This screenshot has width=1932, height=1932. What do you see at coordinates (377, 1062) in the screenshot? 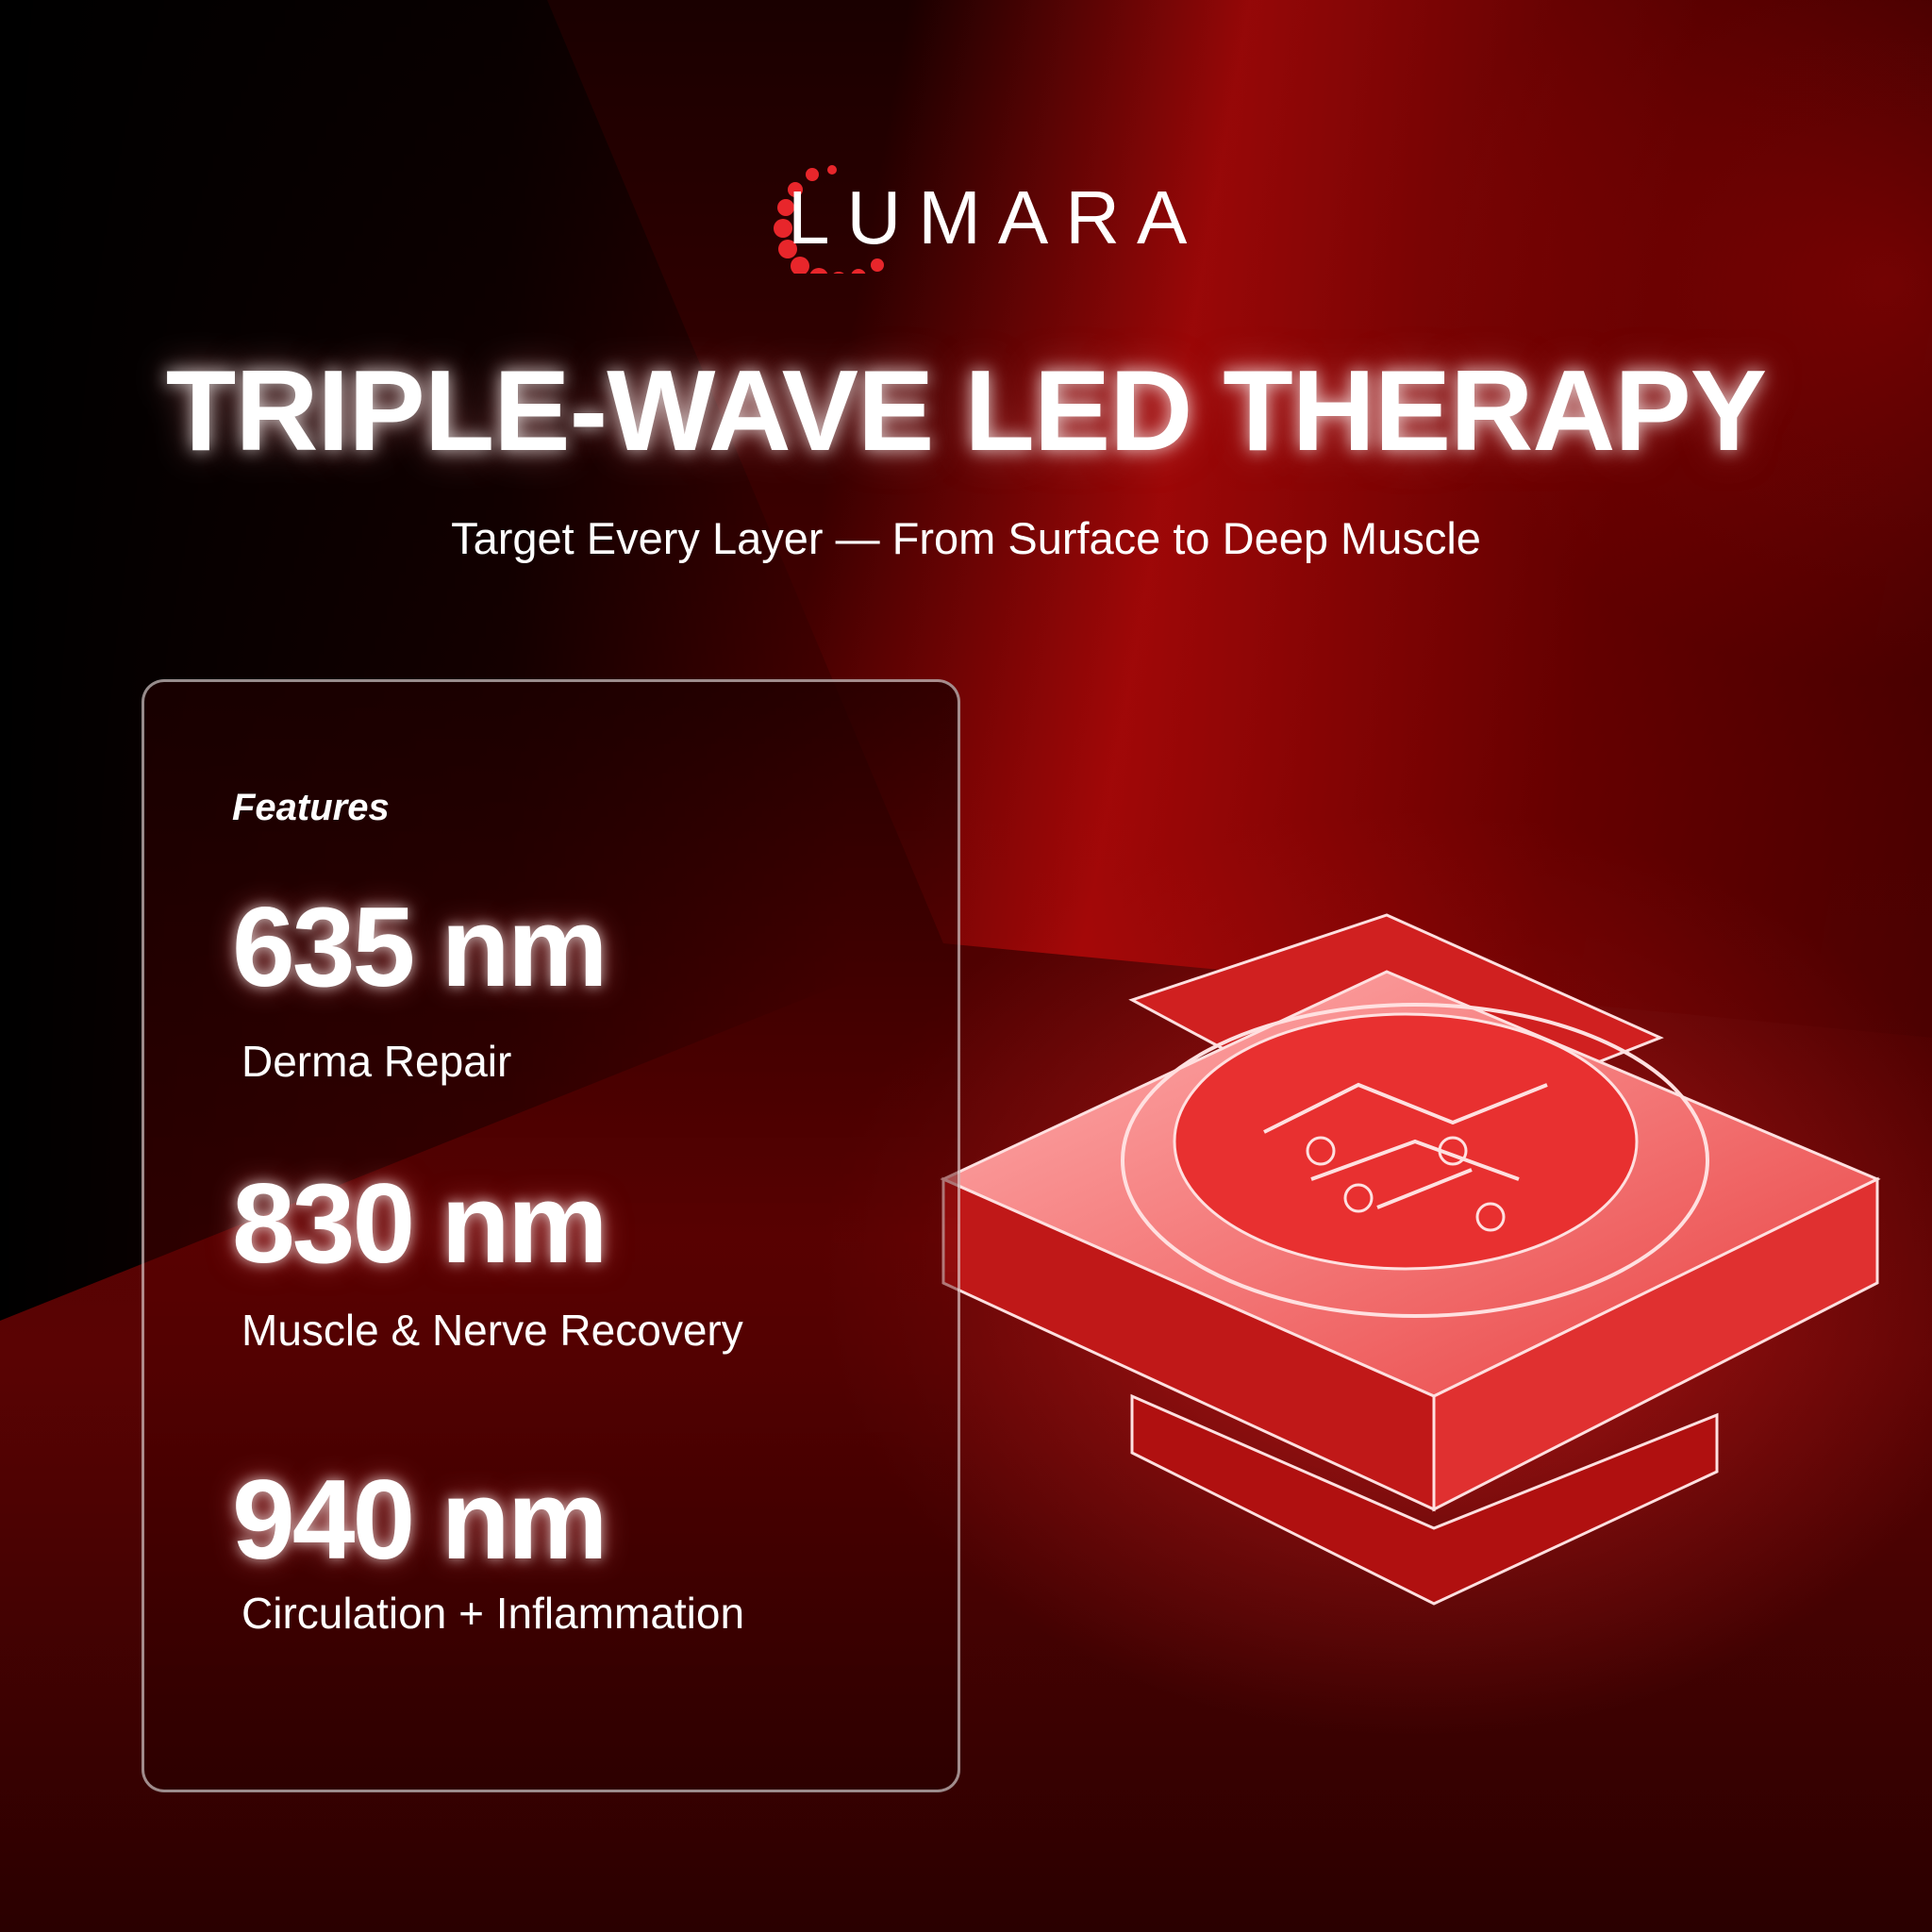
I see `feature-description: Derma Repair` at bounding box center [377, 1062].